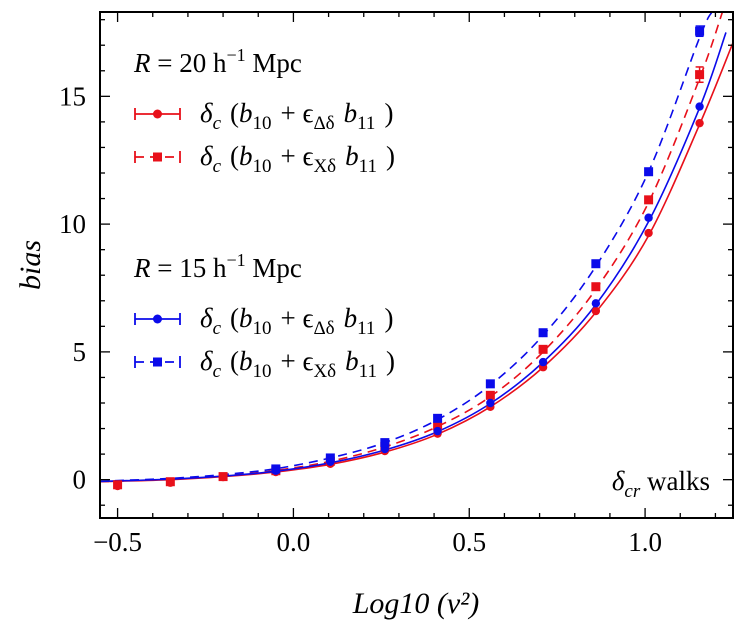  What do you see at coordinates (217, 266) in the screenshot?
I see `legend-group-title-2: R = 15 h−1 Mpc` at bounding box center [217, 266].